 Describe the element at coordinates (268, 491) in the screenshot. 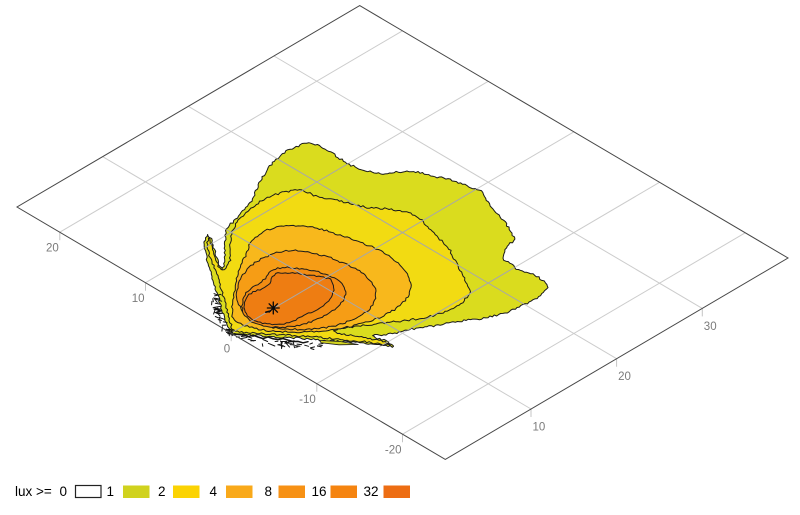

I see `svg-text: 8` at that location.